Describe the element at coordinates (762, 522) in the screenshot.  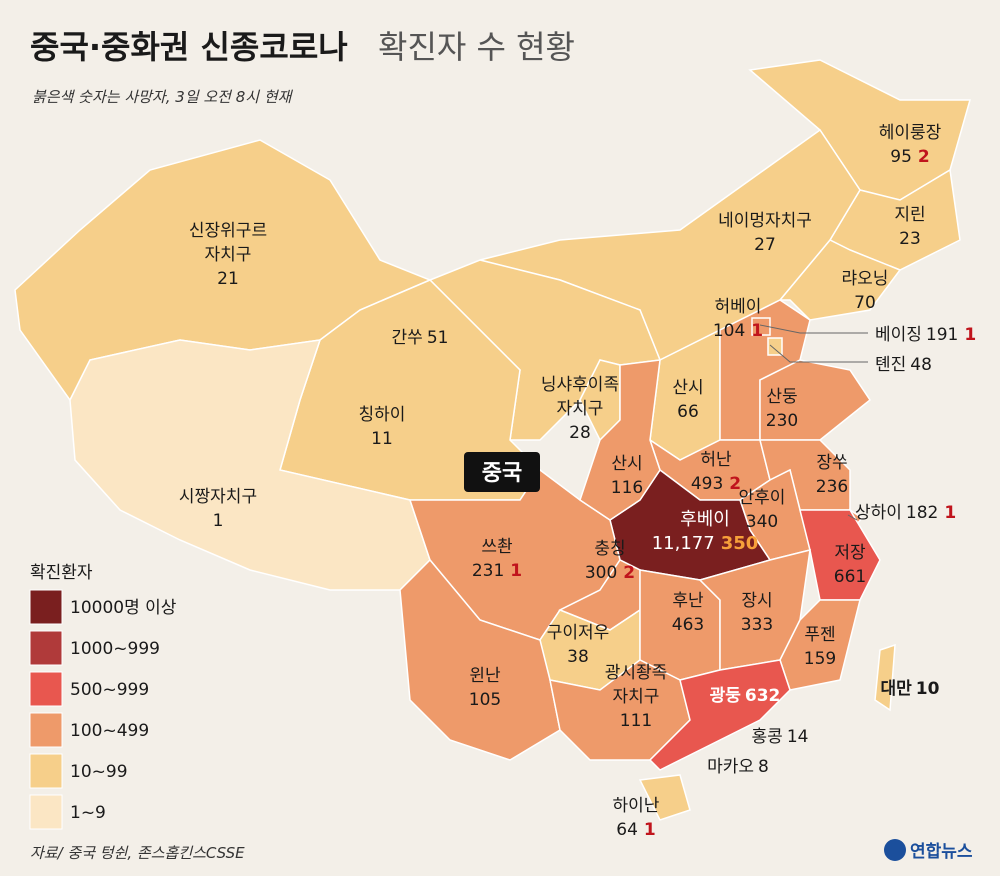
I see `region-cases: 340` at that location.